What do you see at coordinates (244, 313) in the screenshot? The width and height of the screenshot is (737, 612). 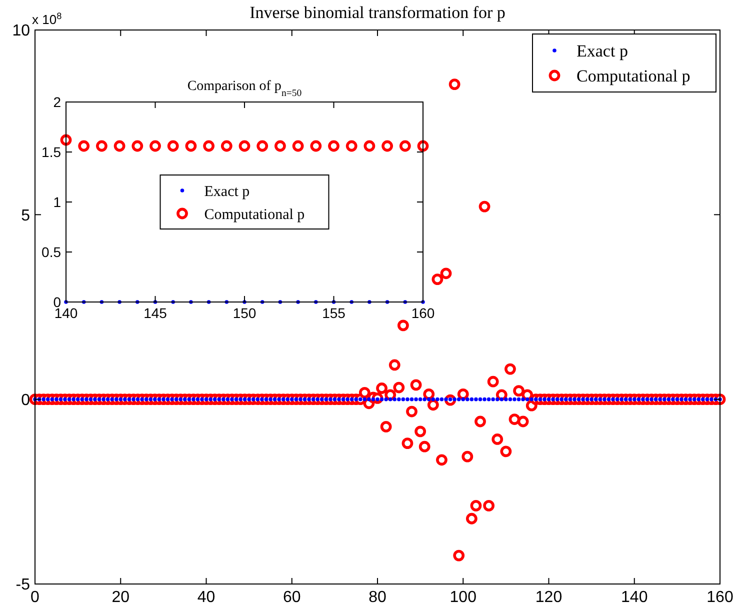 I see `x-tick-label: 150` at bounding box center [244, 313].